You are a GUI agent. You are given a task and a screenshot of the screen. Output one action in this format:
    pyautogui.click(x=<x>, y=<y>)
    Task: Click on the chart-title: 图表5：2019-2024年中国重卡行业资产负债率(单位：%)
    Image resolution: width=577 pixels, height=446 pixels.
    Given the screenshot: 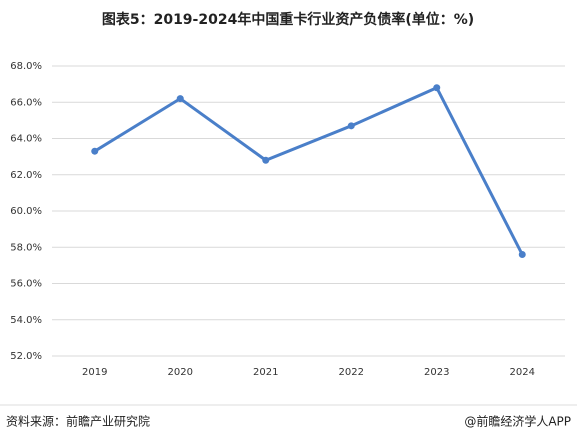 What is the action you would take?
    pyautogui.click(x=288, y=19)
    